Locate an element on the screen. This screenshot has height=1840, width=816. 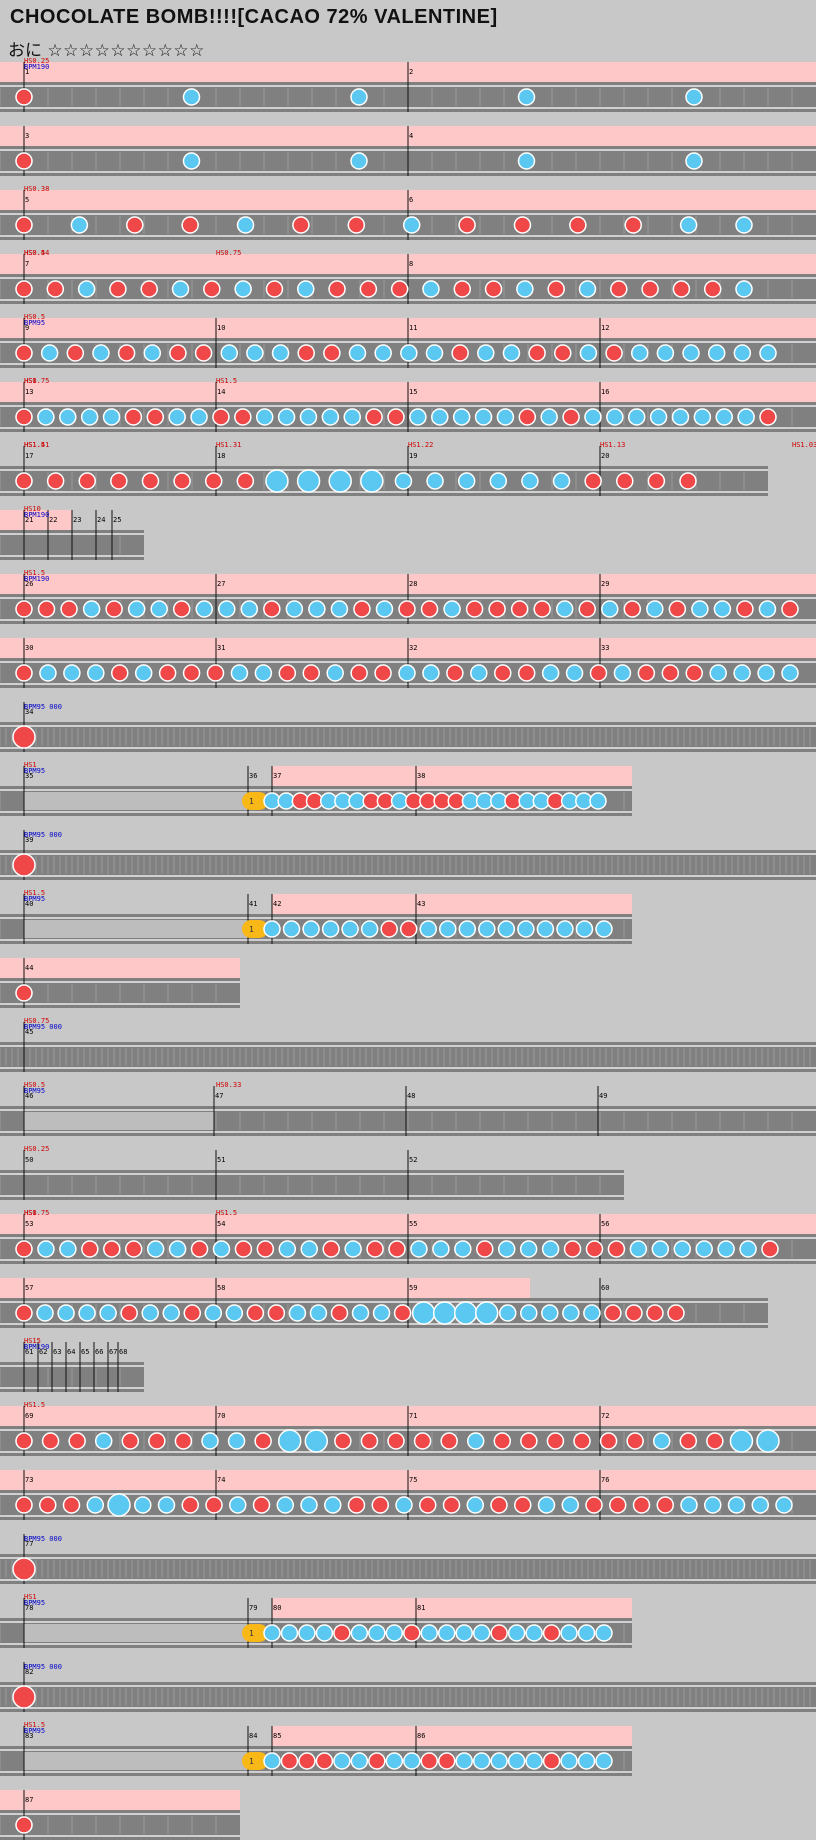
measure-number: 69 is located at coordinates (29, 1416).